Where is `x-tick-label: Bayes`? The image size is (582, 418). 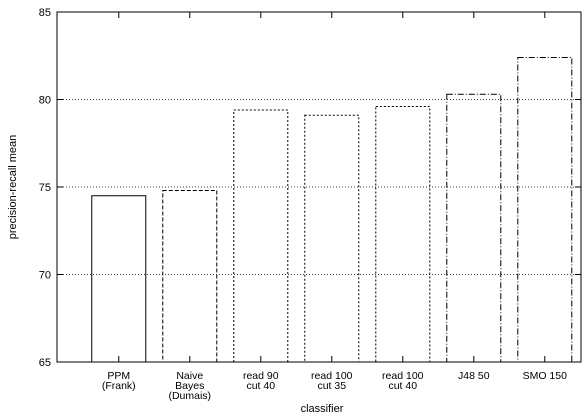 x-tick-label: Bayes is located at coordinates (189, 386).